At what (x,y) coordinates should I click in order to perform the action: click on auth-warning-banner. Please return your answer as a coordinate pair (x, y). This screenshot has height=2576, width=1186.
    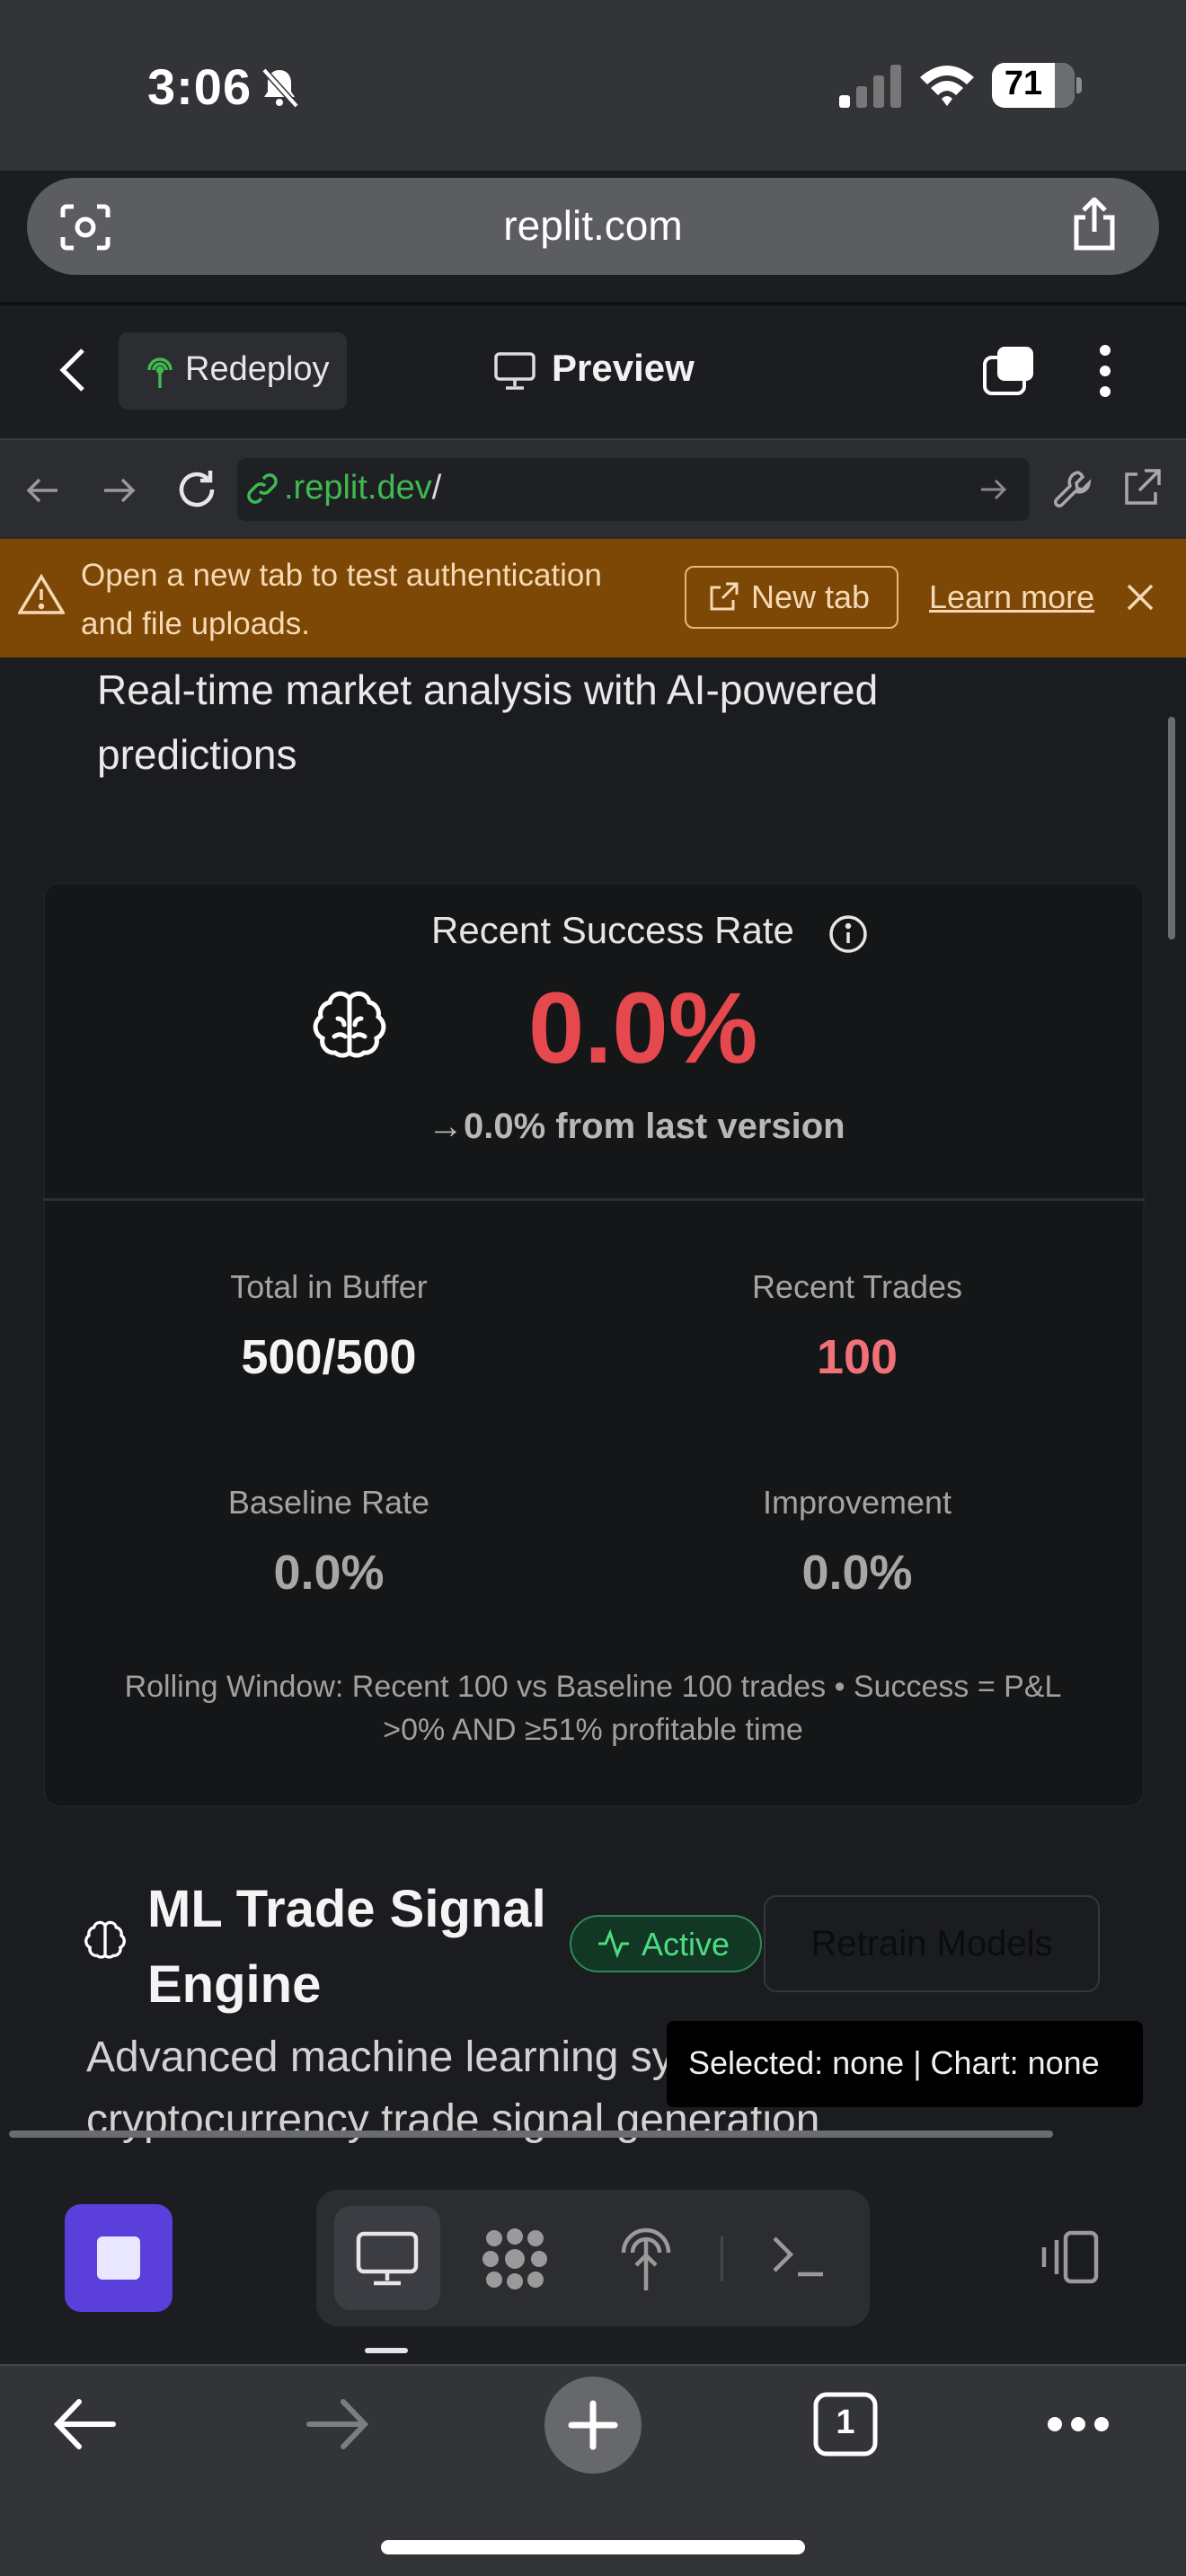
    Looking at the image, I should click on (593, 598).